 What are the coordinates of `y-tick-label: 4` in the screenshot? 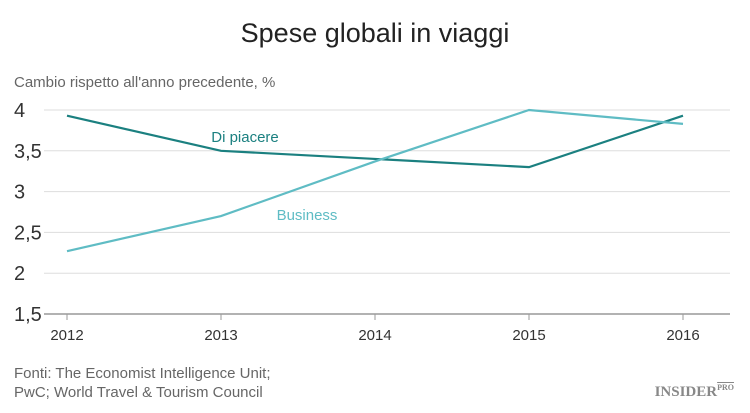 It's located at (19, 111).